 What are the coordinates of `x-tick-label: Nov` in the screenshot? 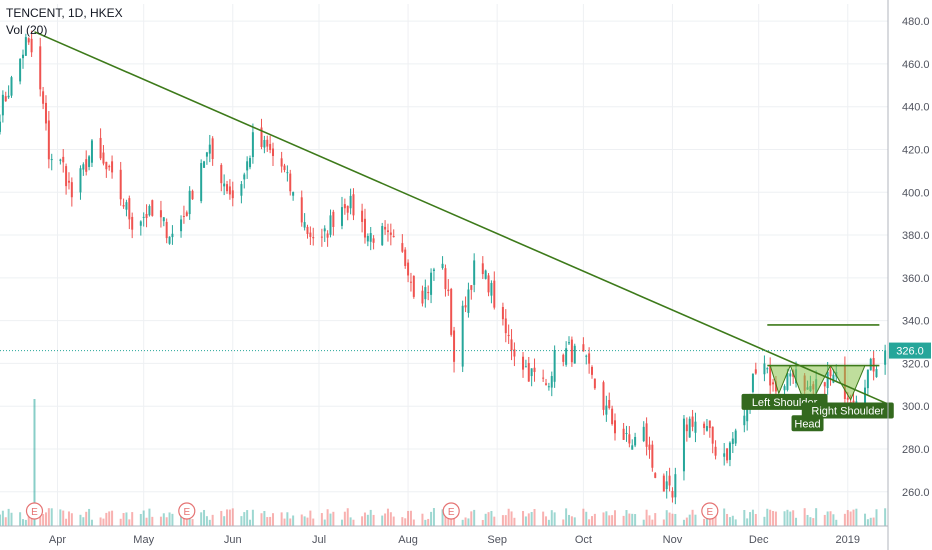 It's located at (673, 540).